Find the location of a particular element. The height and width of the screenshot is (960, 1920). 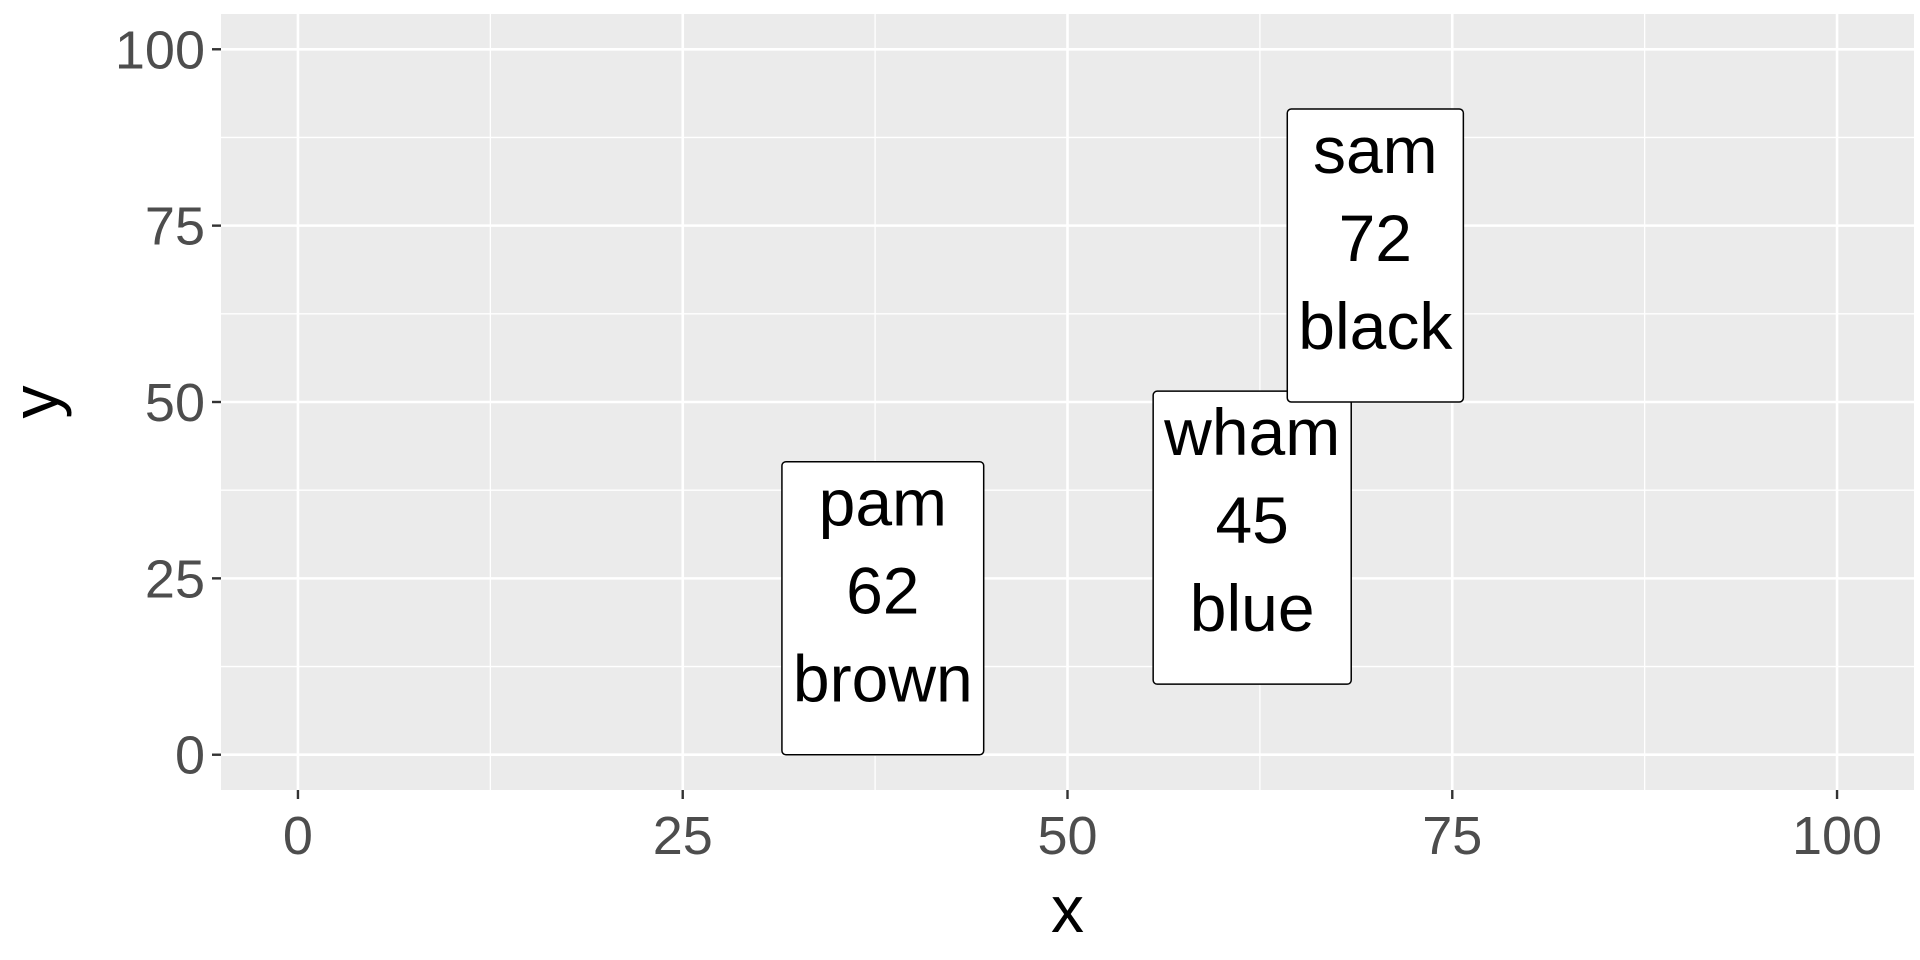

data-label: wham 45 blue is located at coordinates (1252, 537).